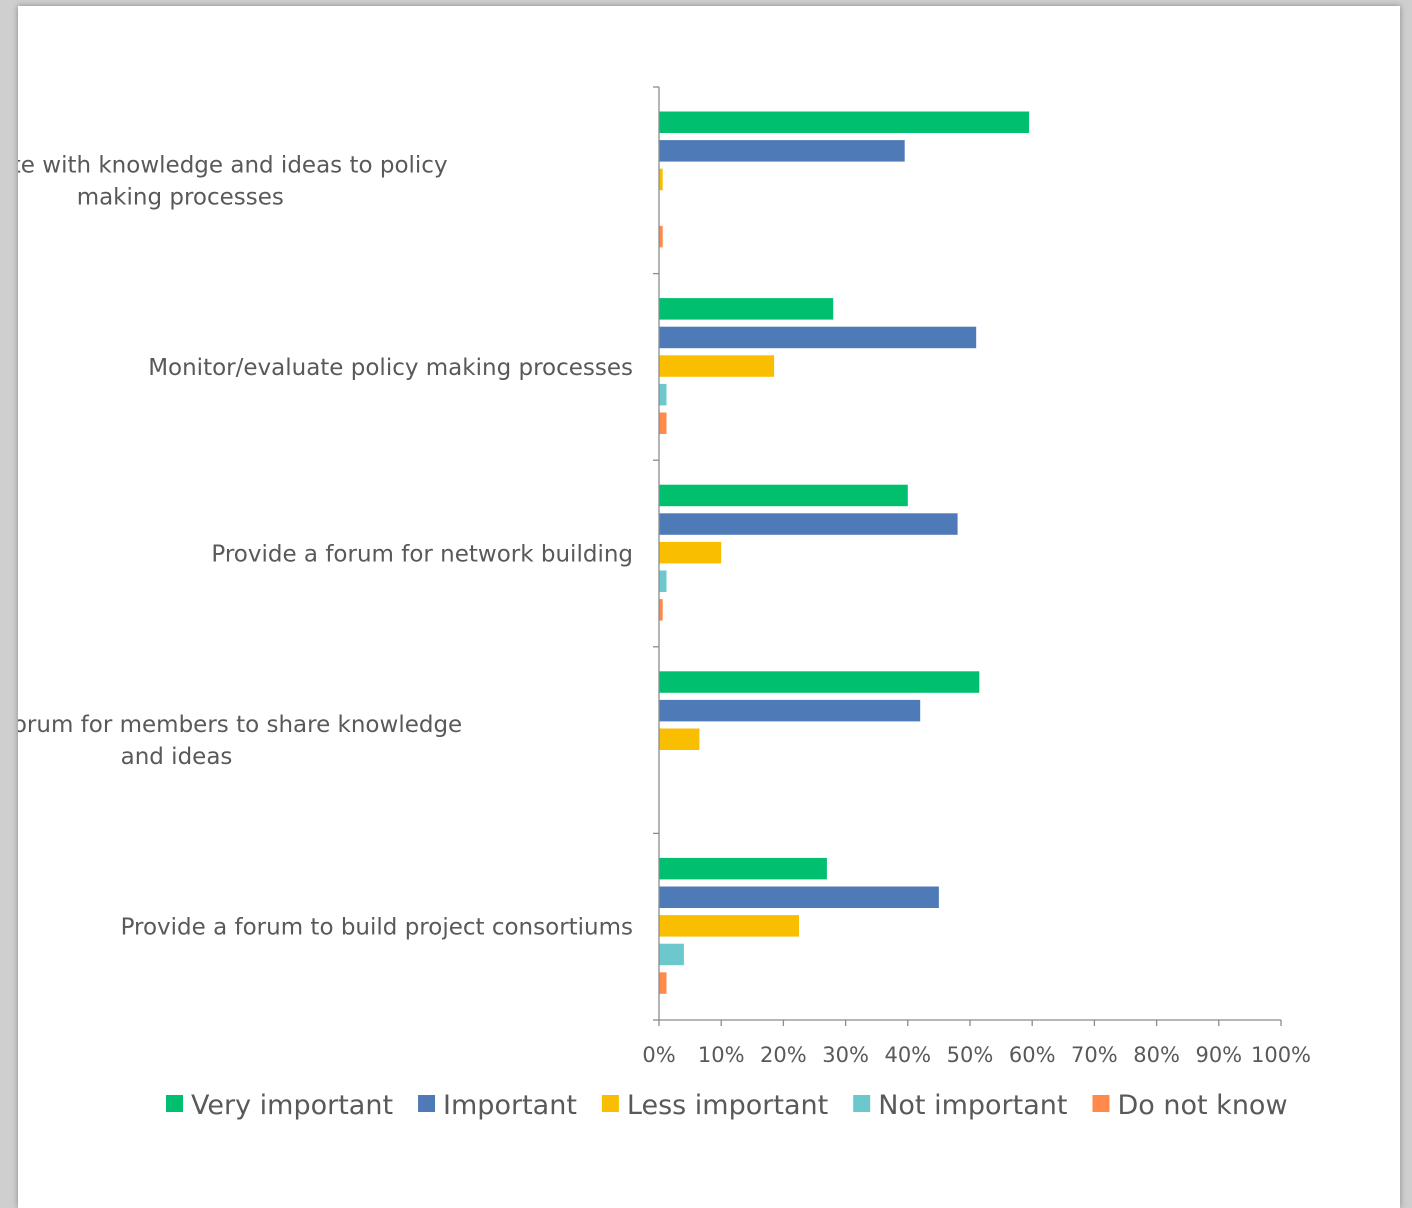 The height and width of the screenshot is (1208, 1412). I want to click on legend-label-not-important: Not important, so click(972, 1105).